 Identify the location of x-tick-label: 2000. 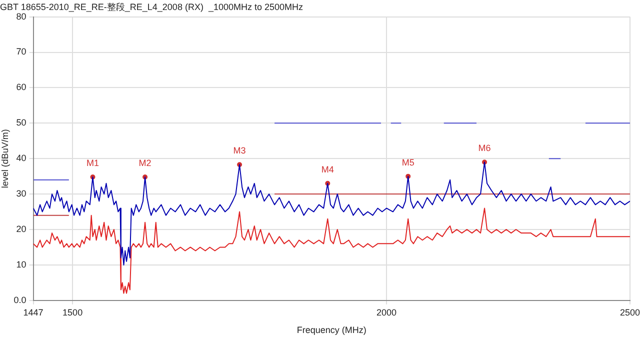
(386, 312).